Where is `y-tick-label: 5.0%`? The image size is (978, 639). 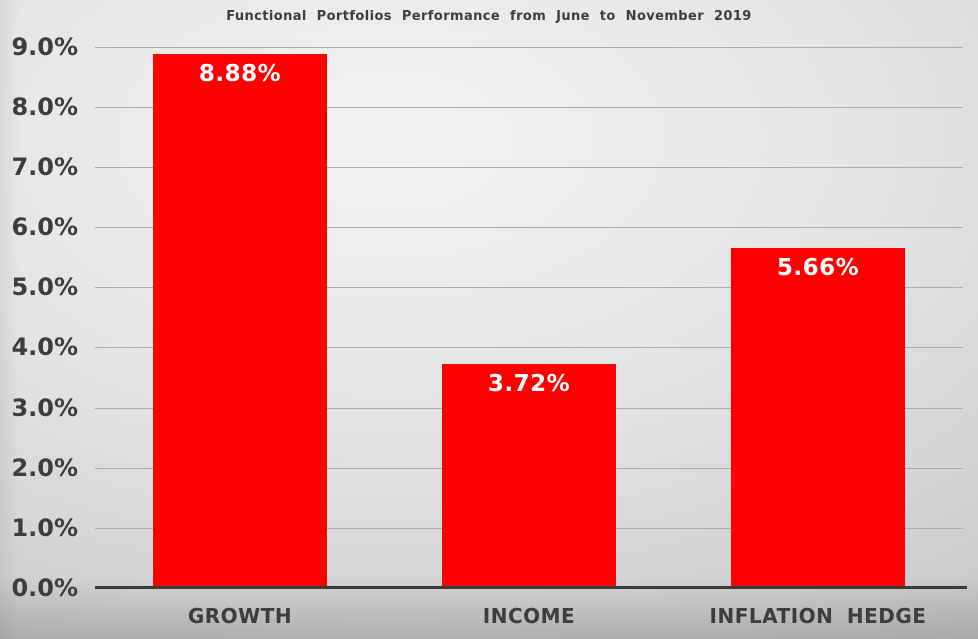 y-tick-label: 5.0% is located at coordinates (44, 287).